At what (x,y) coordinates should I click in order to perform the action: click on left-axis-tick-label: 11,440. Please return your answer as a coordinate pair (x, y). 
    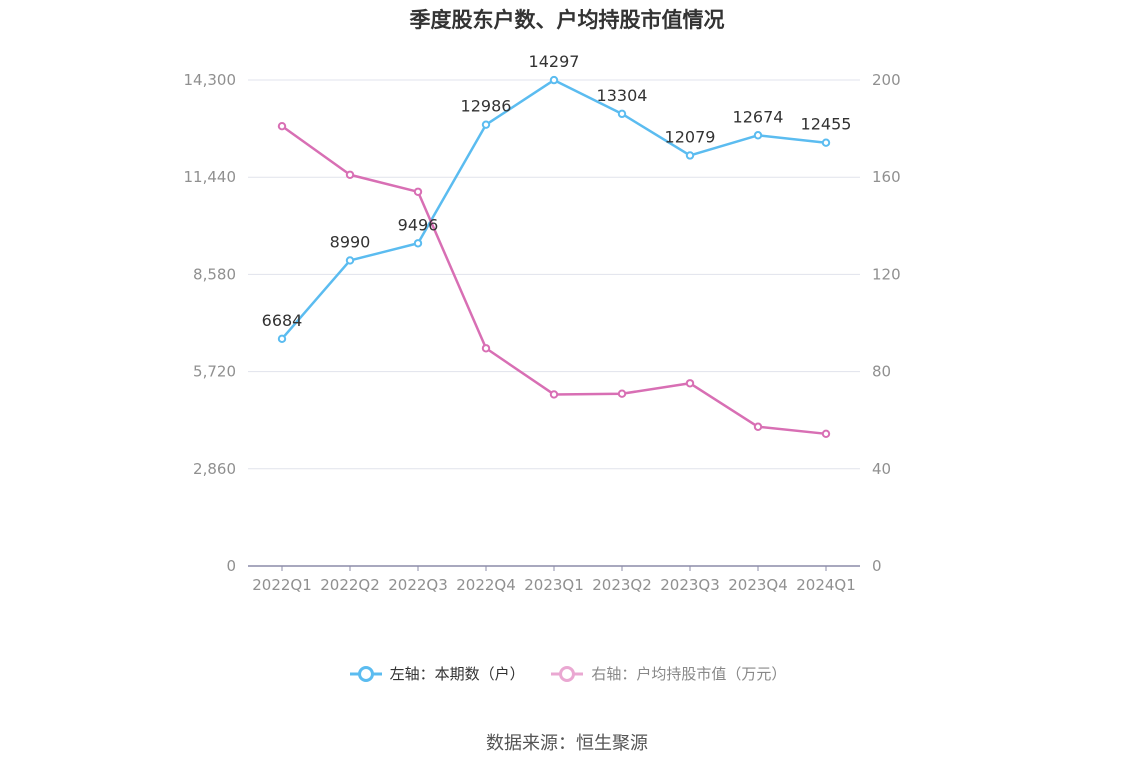
    Looking at the image, I should click on (210, 177).